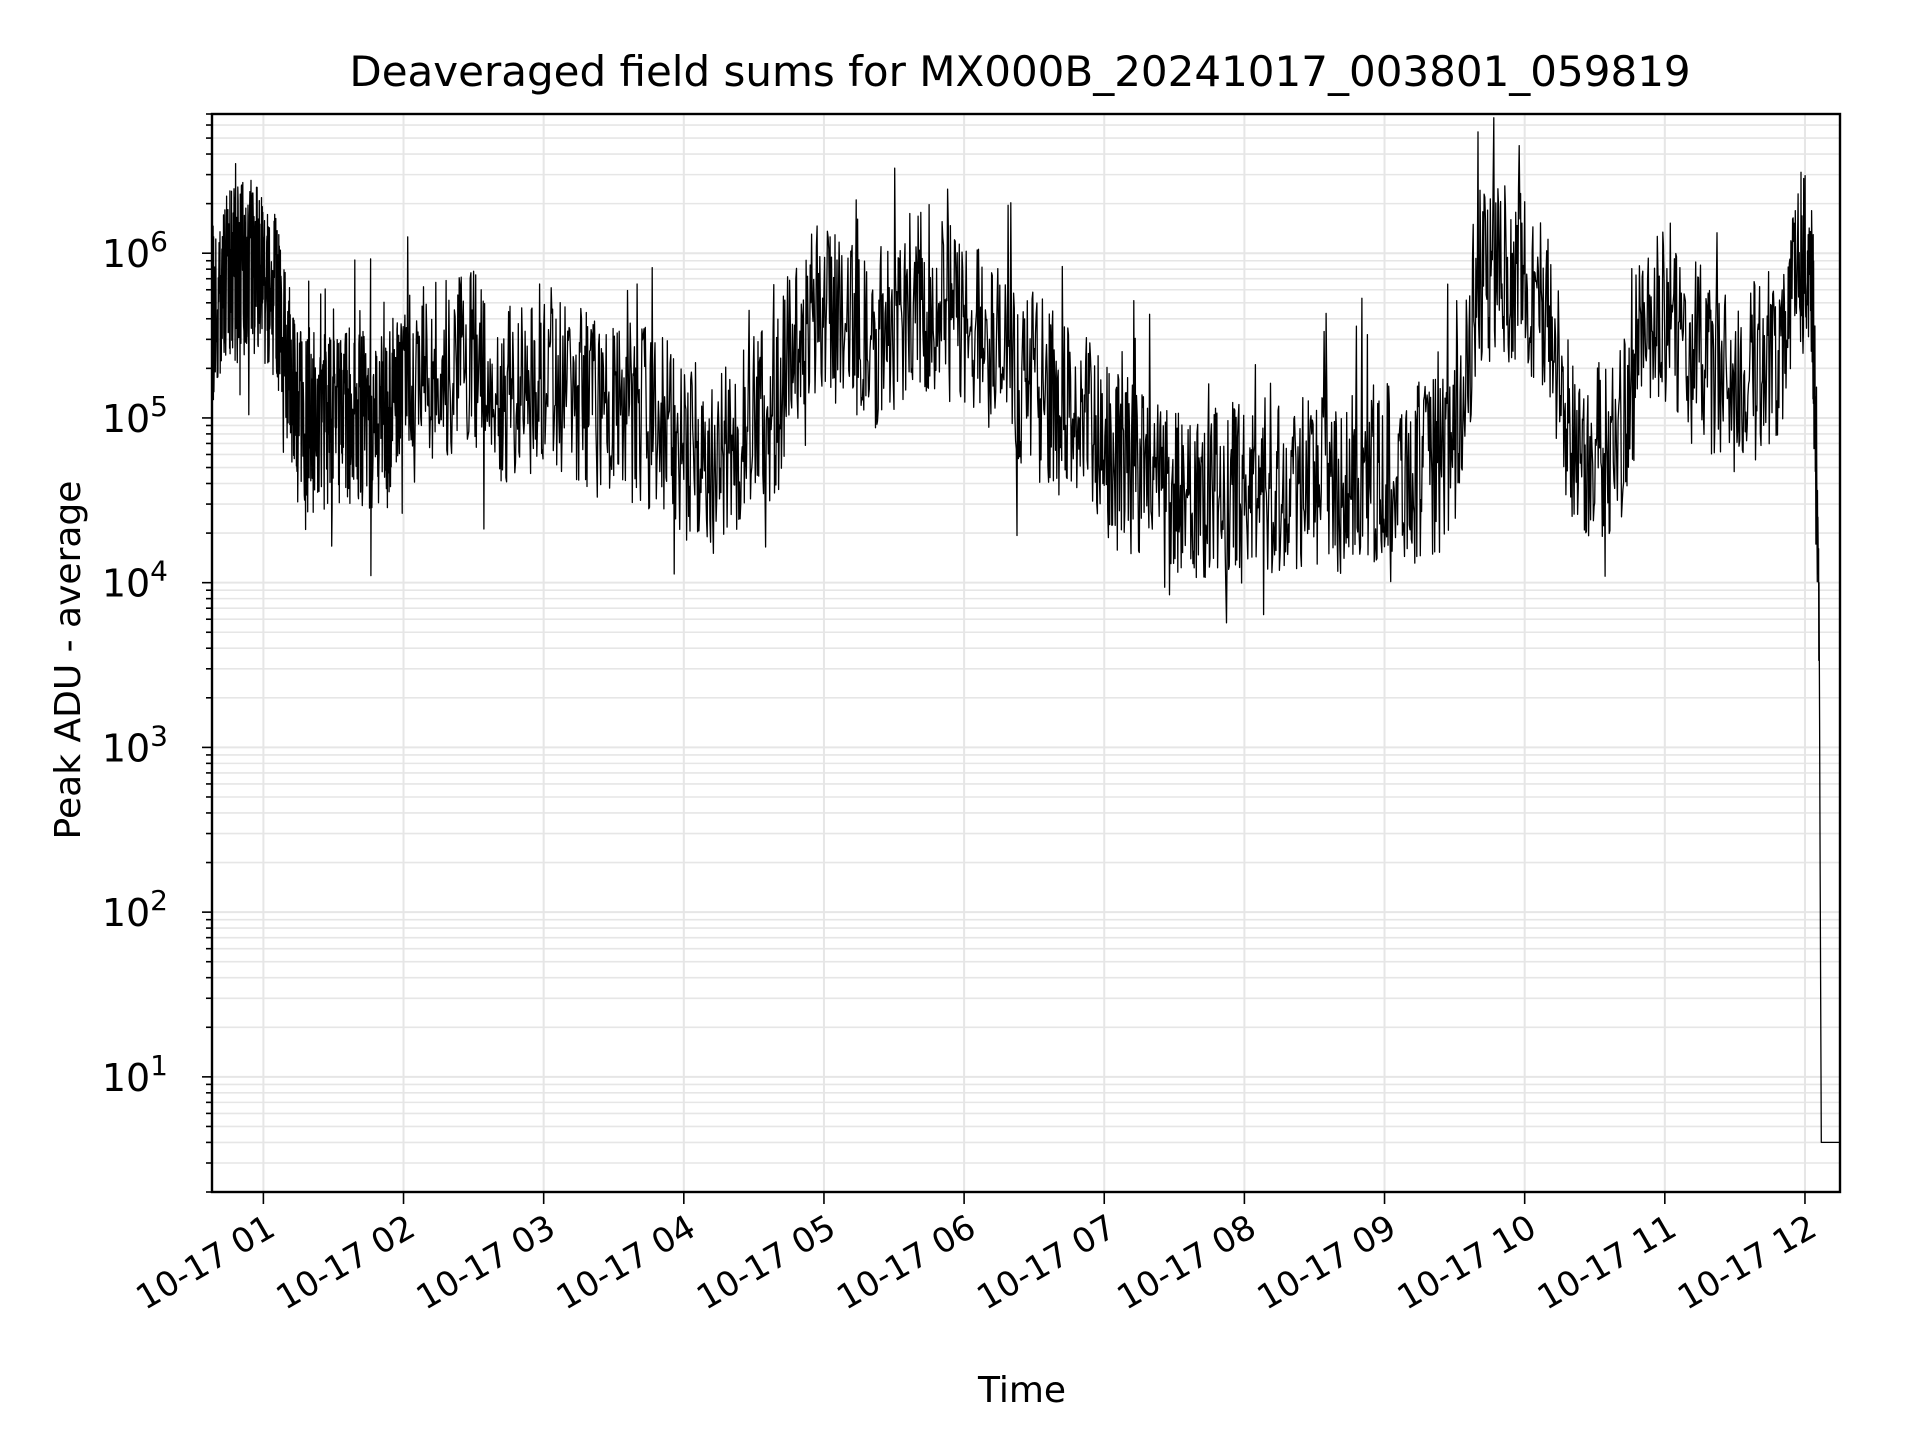 Image resolution: width=1920 pixels, height=1440 pixels. I want to click on x-tick-label: 10-17 02, so click(346, 1262).